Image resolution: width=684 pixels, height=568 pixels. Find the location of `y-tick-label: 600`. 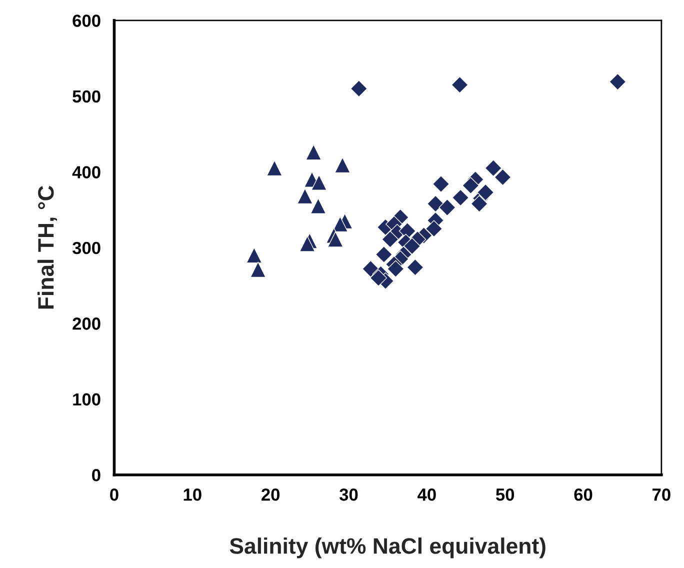

y-tick-label: 600 is located at coordinates (86, 20).